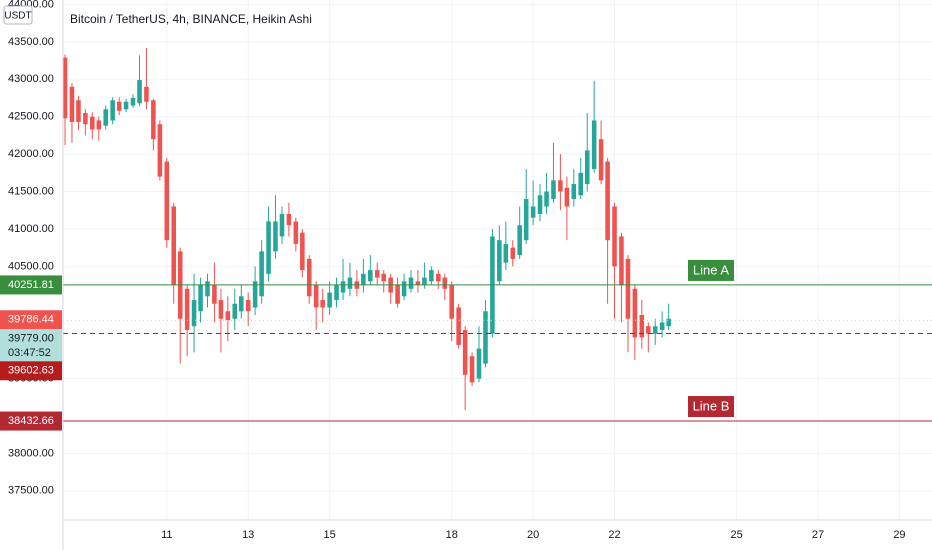  What do you see at coordinates (166, 535) in the screenshot?
I see `x-tick-label: 11` at bounding box center [166, 535].